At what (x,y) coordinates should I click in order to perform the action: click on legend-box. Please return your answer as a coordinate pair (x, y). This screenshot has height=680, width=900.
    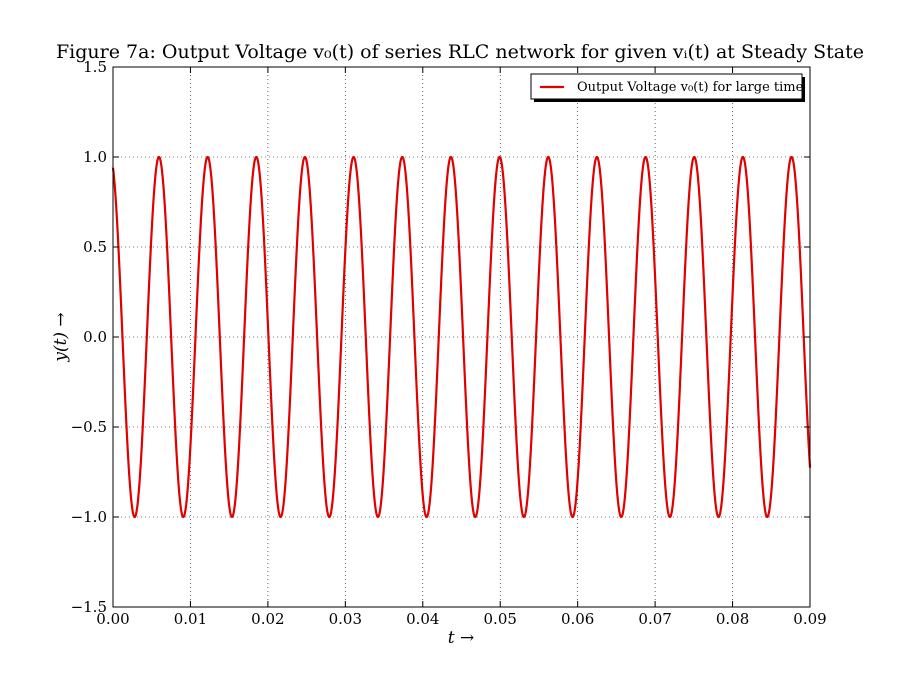
    Looking at the image, I should click on (666, 86).